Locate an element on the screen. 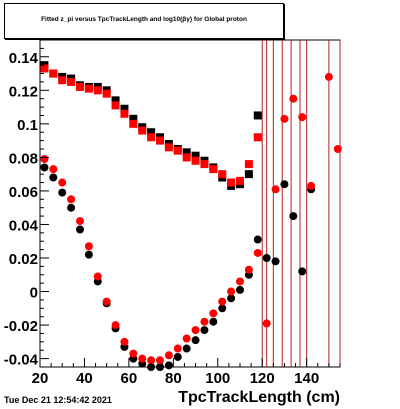 Image resolution: width=400 pixels, height=409 pixels. x-tick-label-0: 20 is located at coordinates (40, 378).